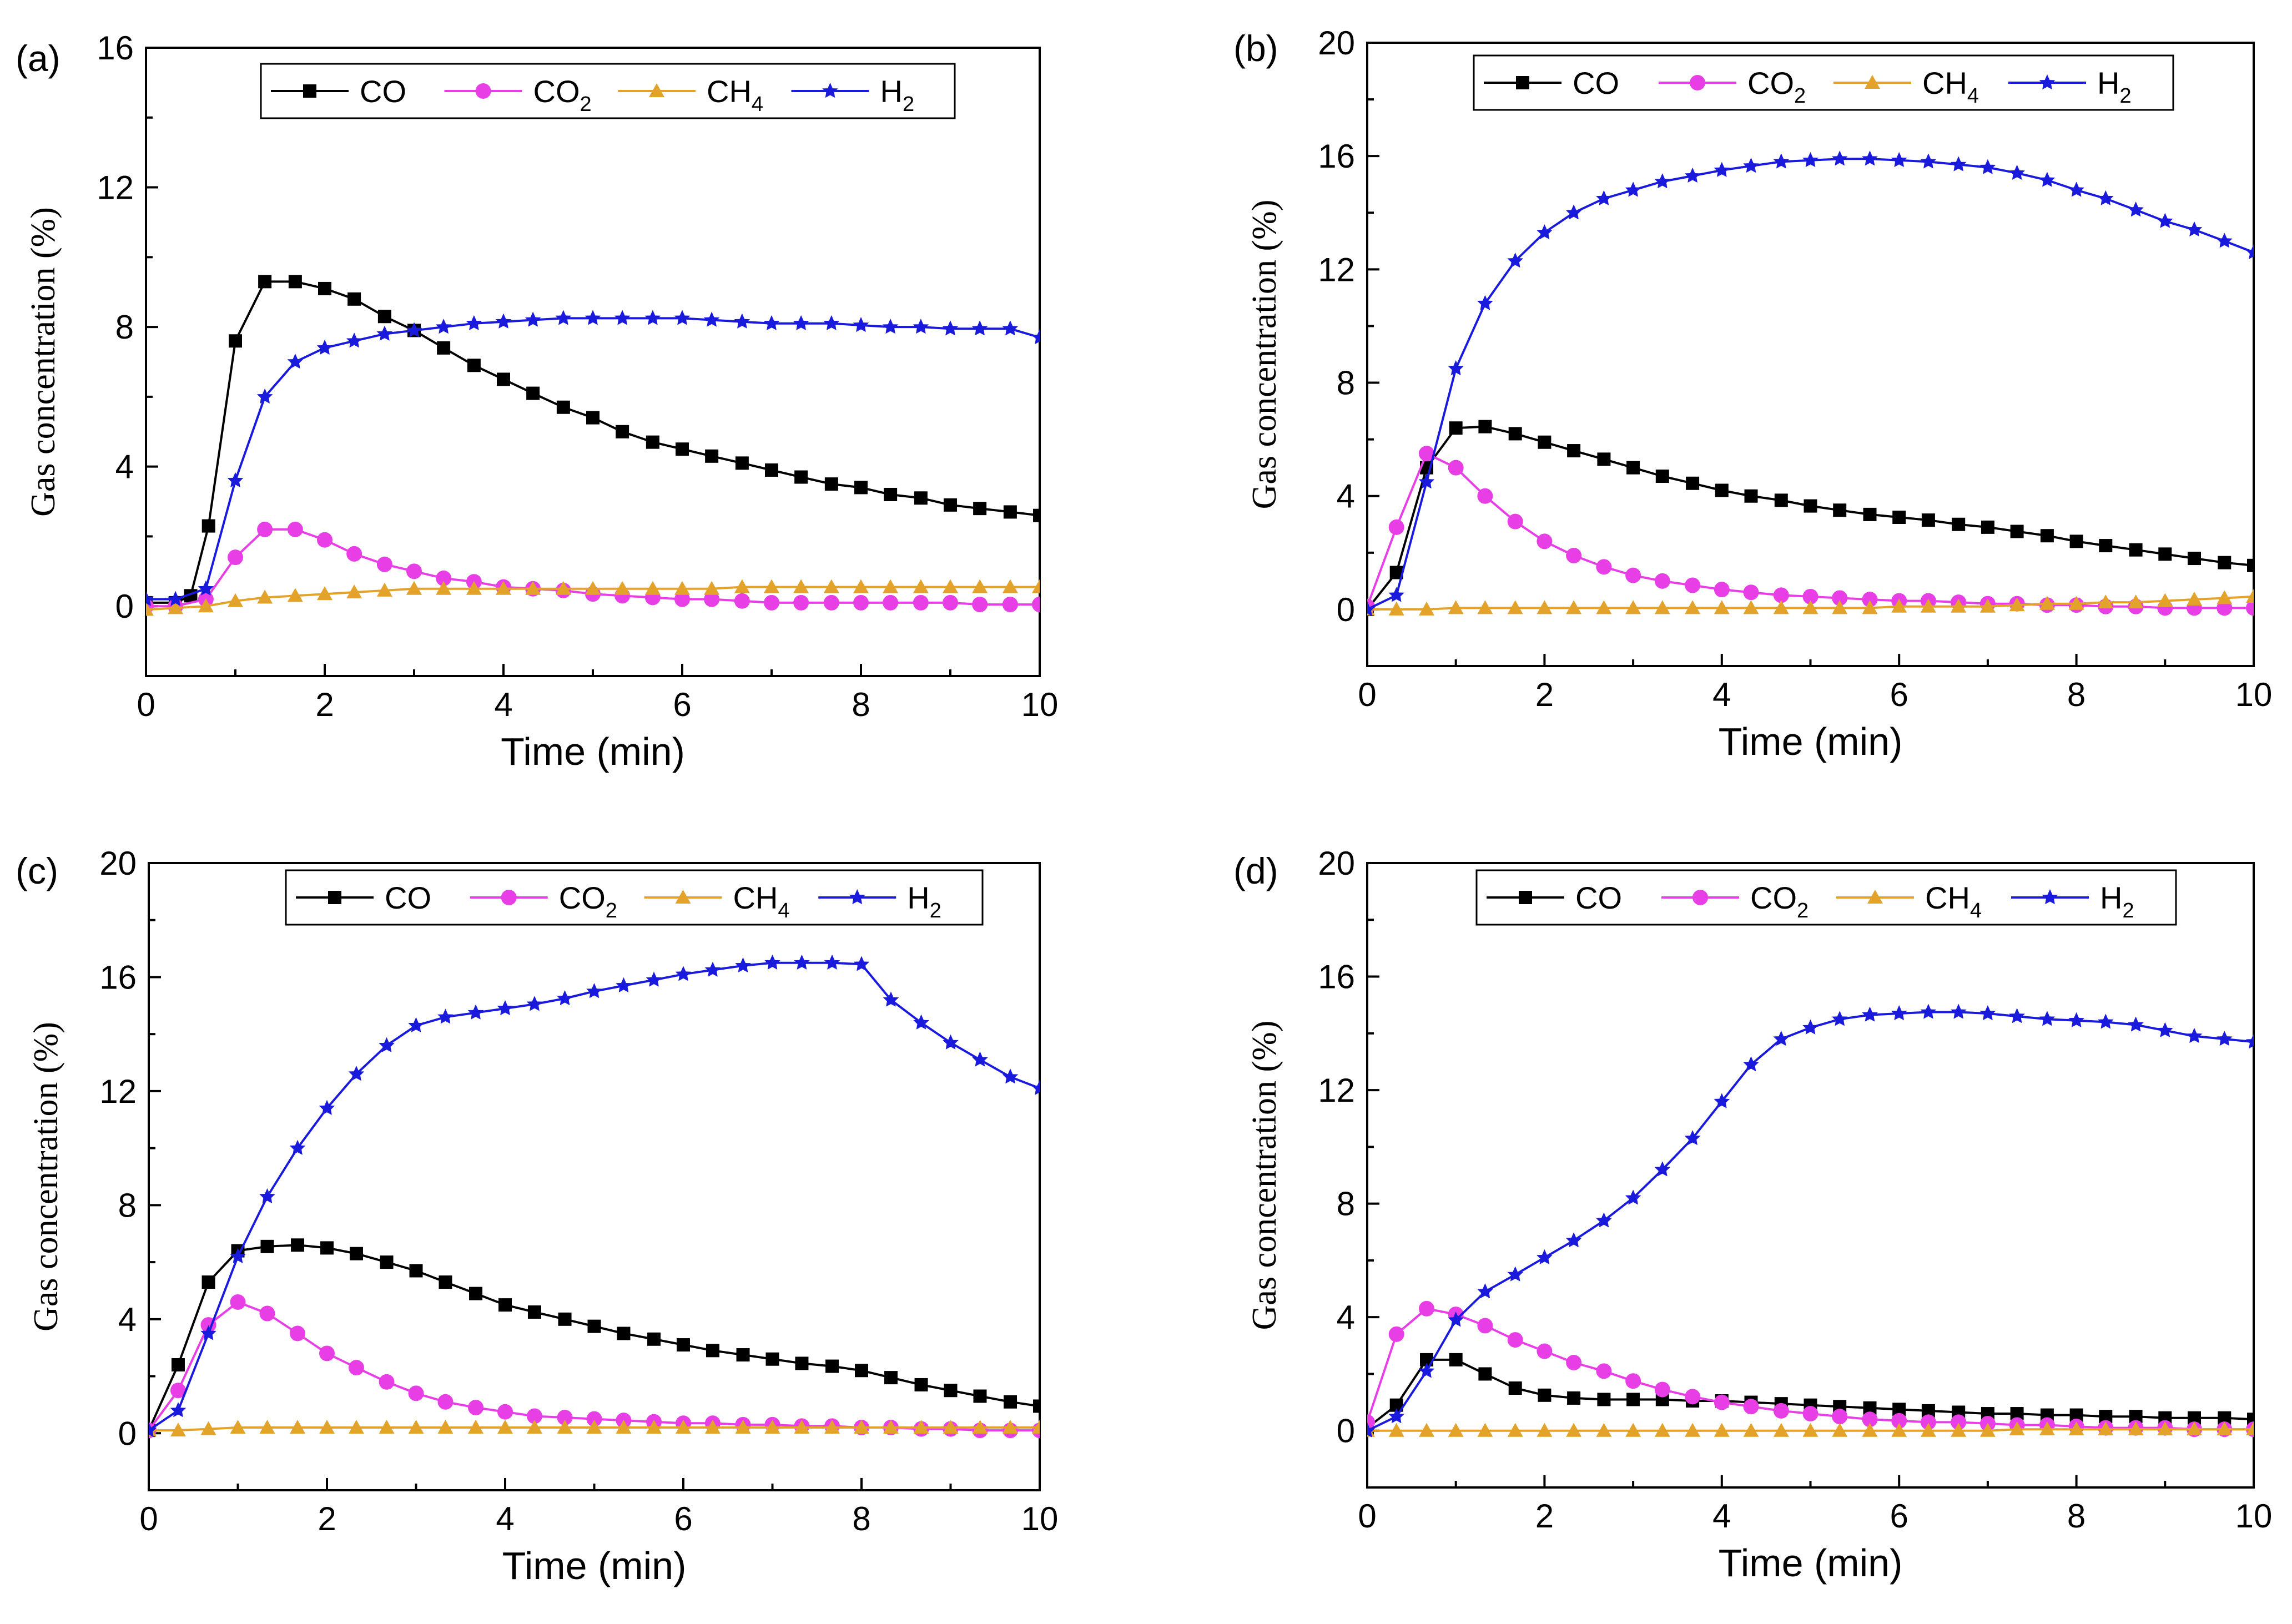 The image size is (2292, 1624). Describe the element at coordinates (483, 91) in the screenshot. I see `legend-marker-co2` at that location.